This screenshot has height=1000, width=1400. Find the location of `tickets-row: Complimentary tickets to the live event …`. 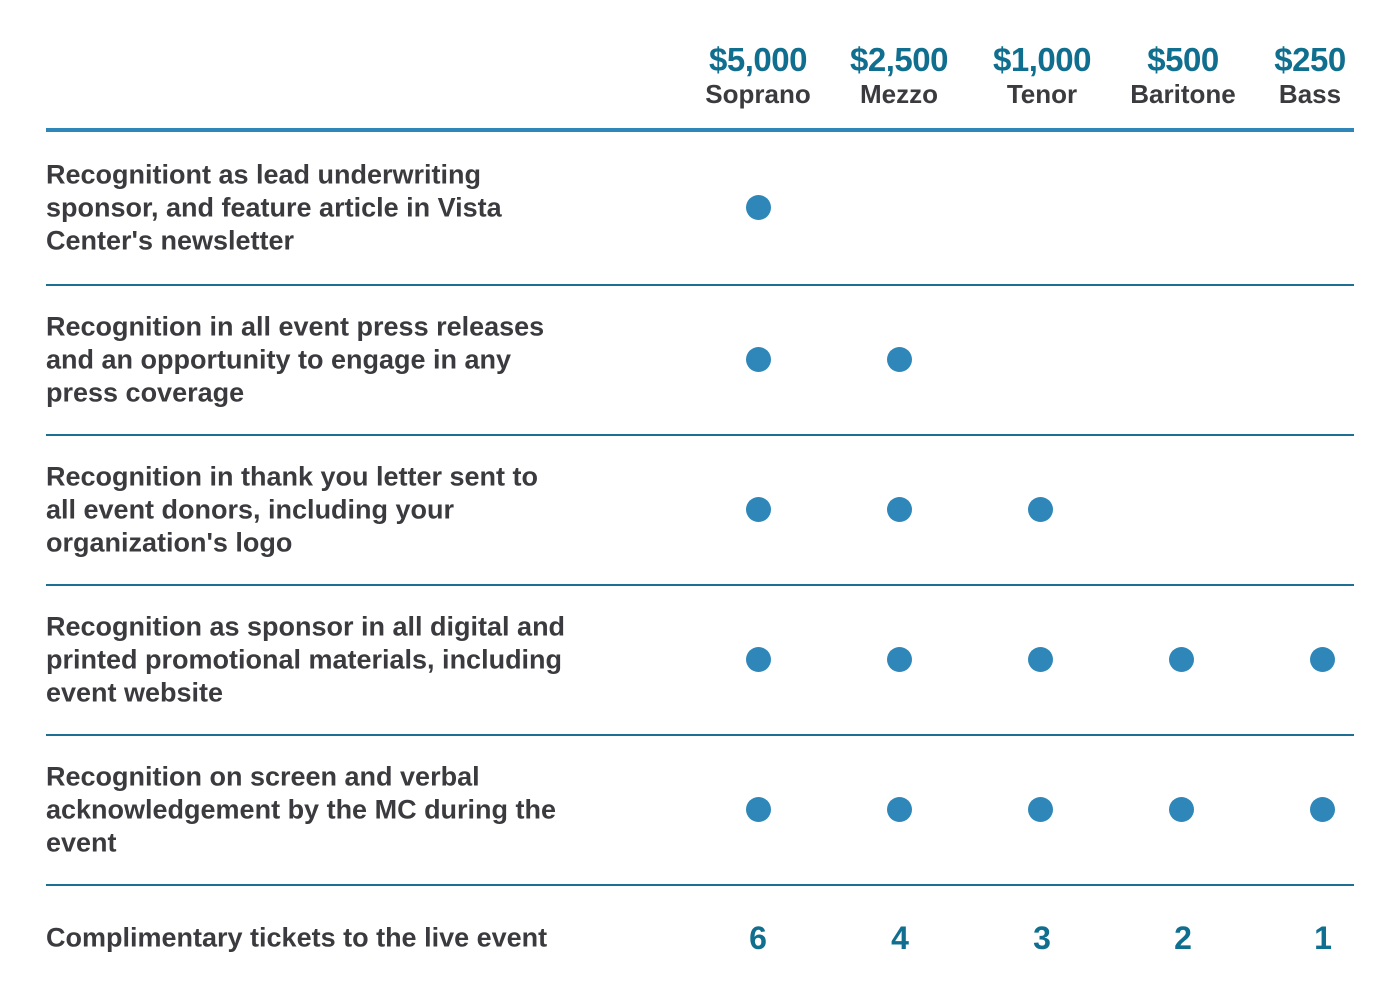

tickets-row: Complimentary tickets to the live event … is located at coordinates (700, 938).